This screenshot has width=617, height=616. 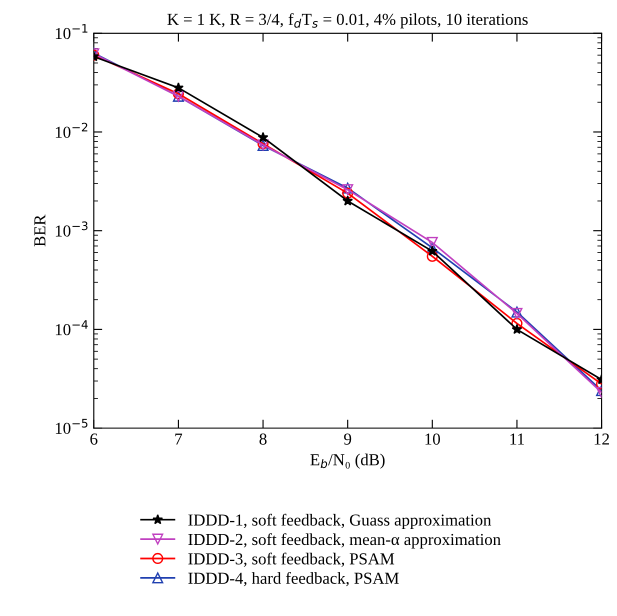 What do you see at coordinates (340, 522) in the screenshot?
I see `legend-label: IDDD-1, soft feedback, Guass approximation` at bounding box center [340, 522].